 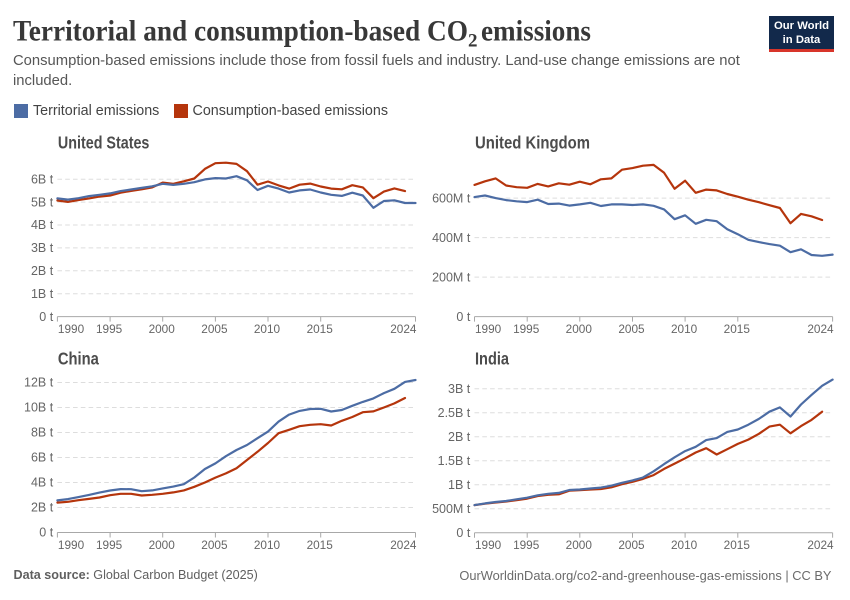 I want to click on svg-text:Territorial and consumption-ba: Territorial and consumption-based CO, so click(x=240, y=32).